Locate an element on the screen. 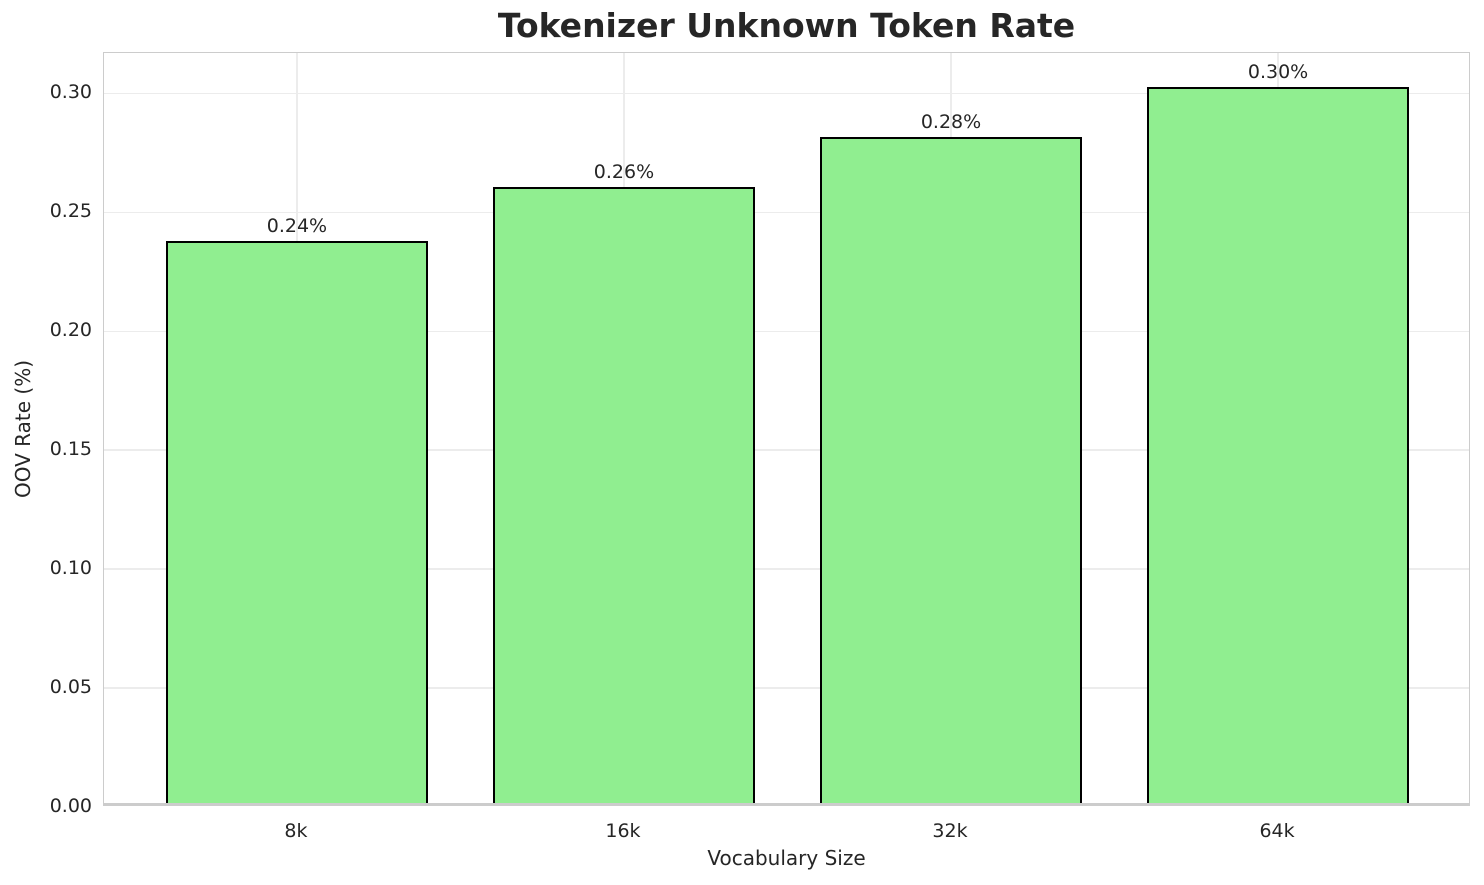 This screenshot has height=885, width=1484. chart-title: Tokenizer Unknown Token Rate is located at coordinates (786, 25).